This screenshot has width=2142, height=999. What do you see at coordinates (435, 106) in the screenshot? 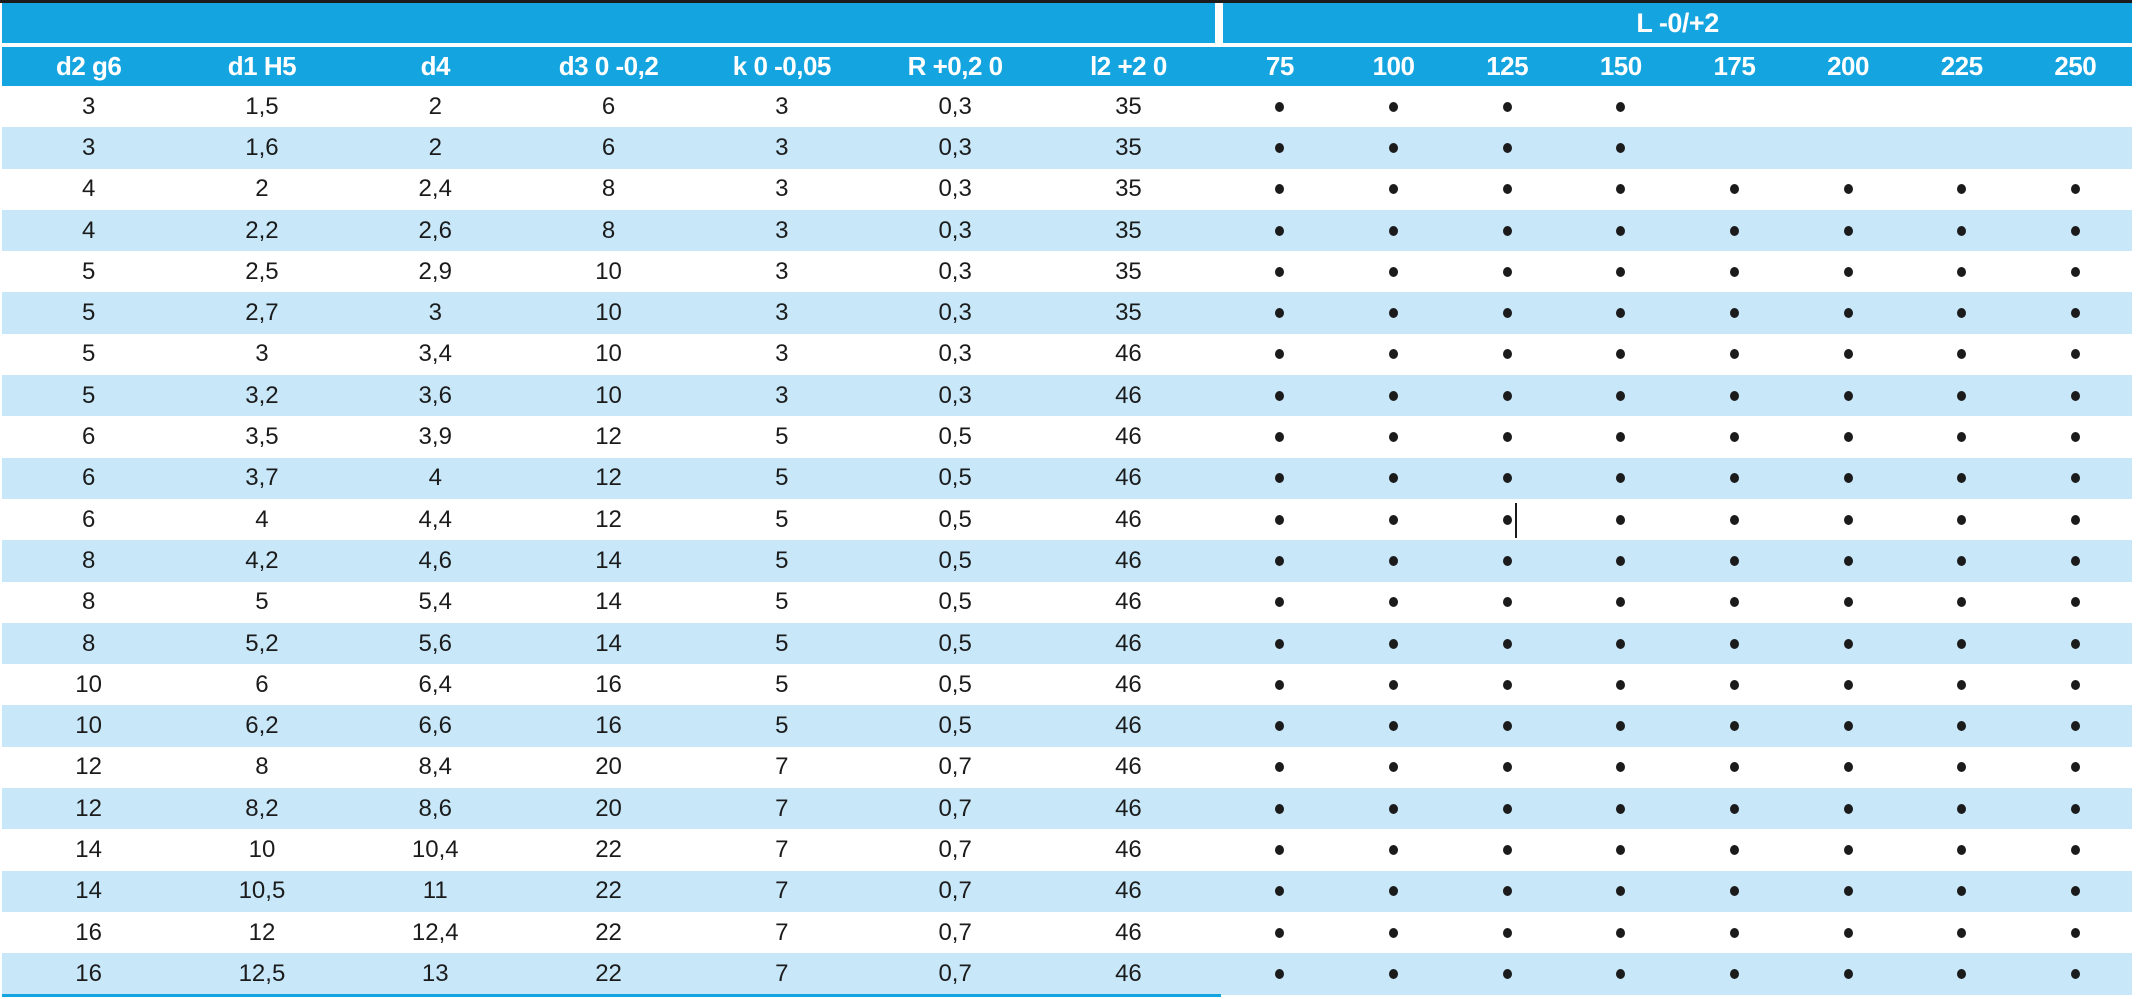
I see `value-cell-2: 2` at bounding box center [435, 106].